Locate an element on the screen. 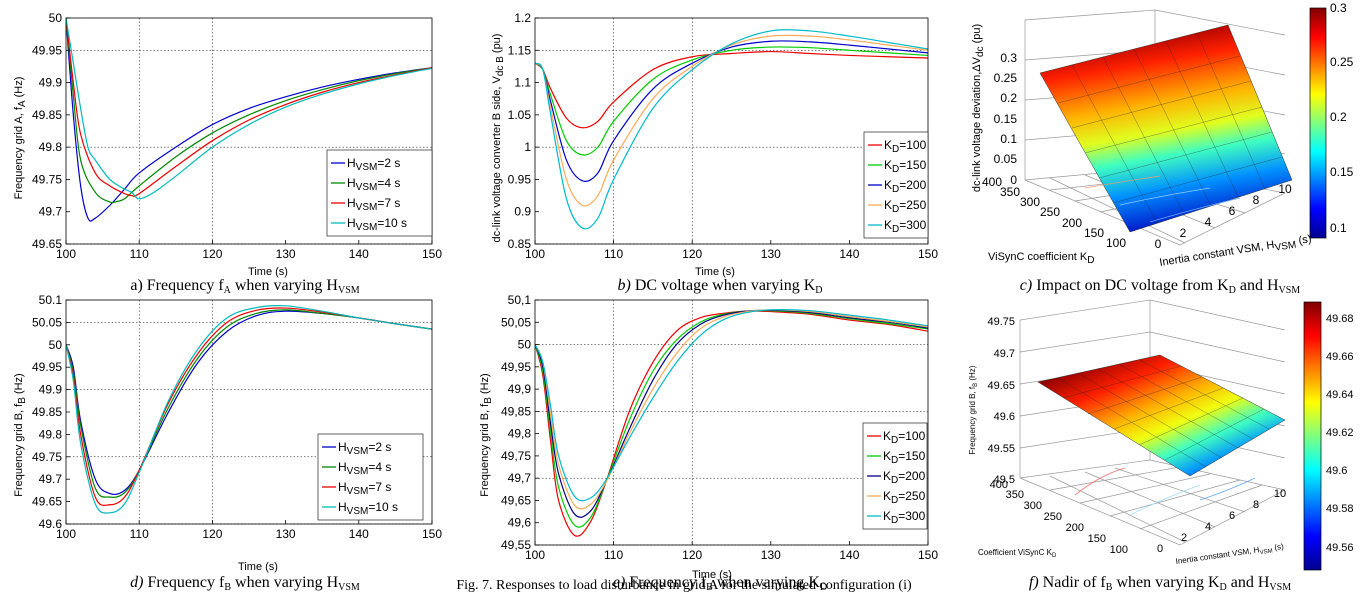  tick-label: 0 is located at coordinates (1013, 180).